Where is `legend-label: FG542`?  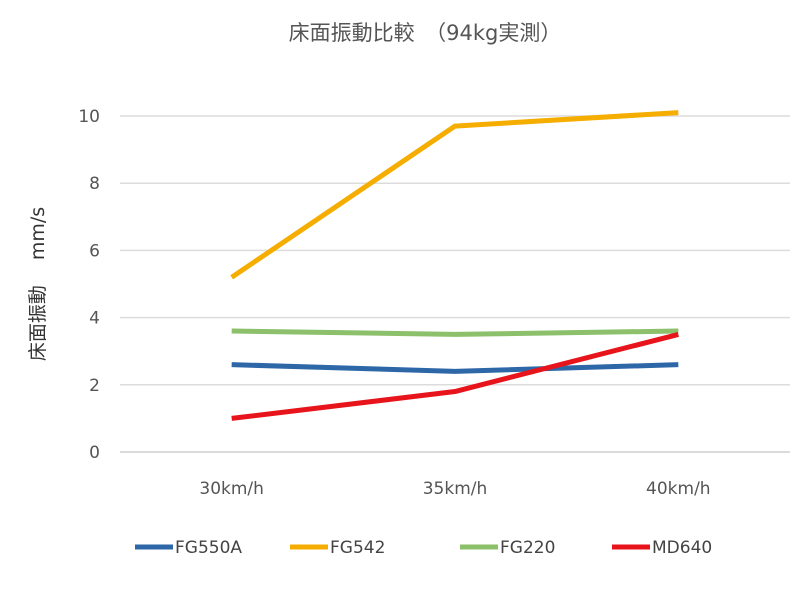
legend-label: FG542 is located at coordinates (357, 548).